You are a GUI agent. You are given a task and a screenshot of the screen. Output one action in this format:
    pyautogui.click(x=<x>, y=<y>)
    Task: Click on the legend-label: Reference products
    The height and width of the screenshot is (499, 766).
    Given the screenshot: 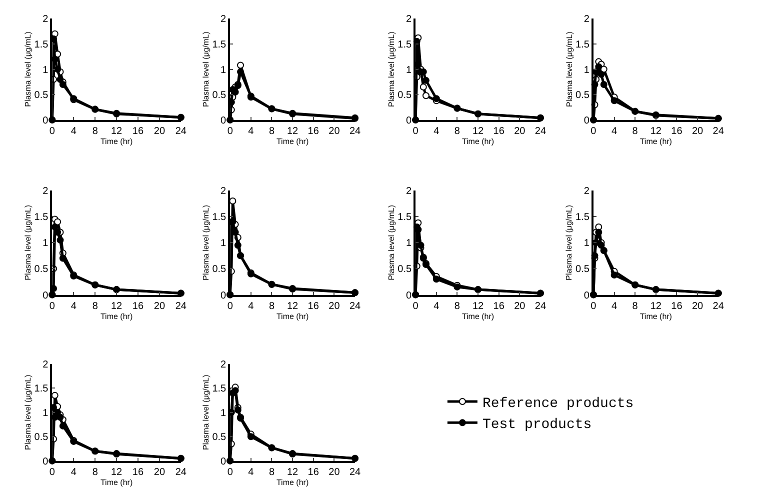 What is the action you would take?
    pyautogui.click(x=558, y=404)
    